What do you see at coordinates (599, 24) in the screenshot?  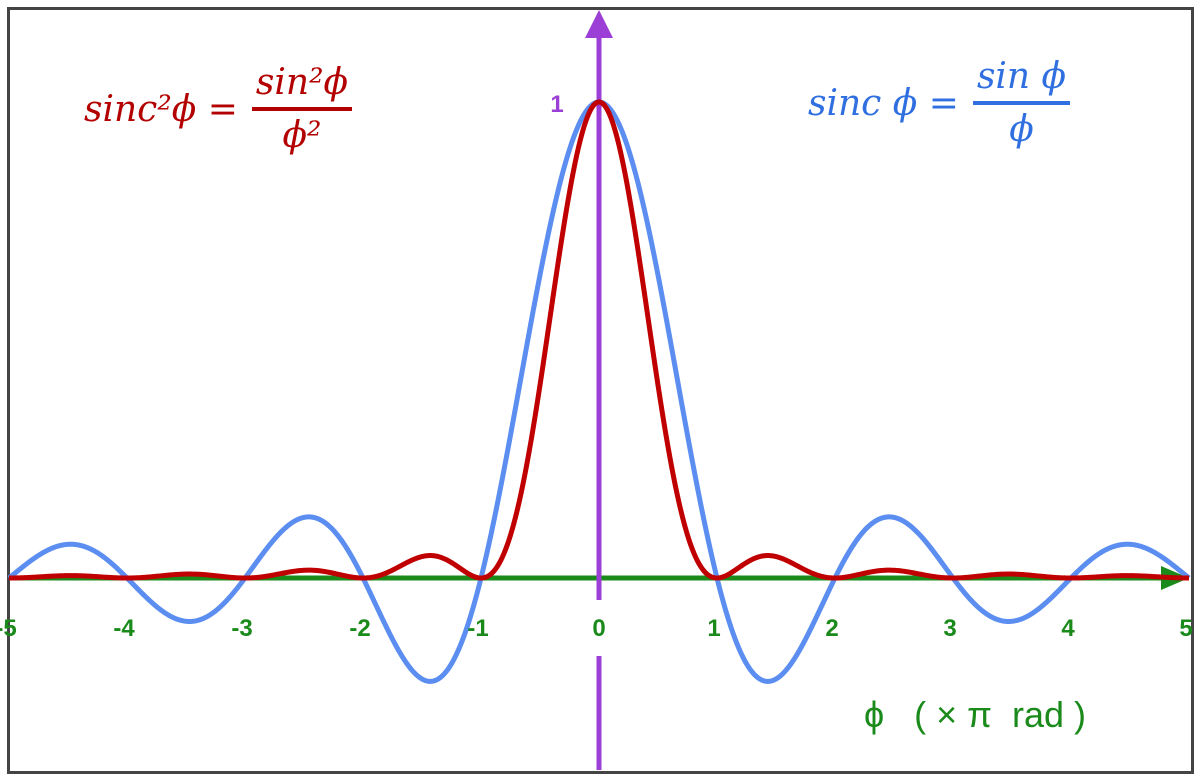 I see `y-axis-arrow-icon` at bounding box center [599, 24].